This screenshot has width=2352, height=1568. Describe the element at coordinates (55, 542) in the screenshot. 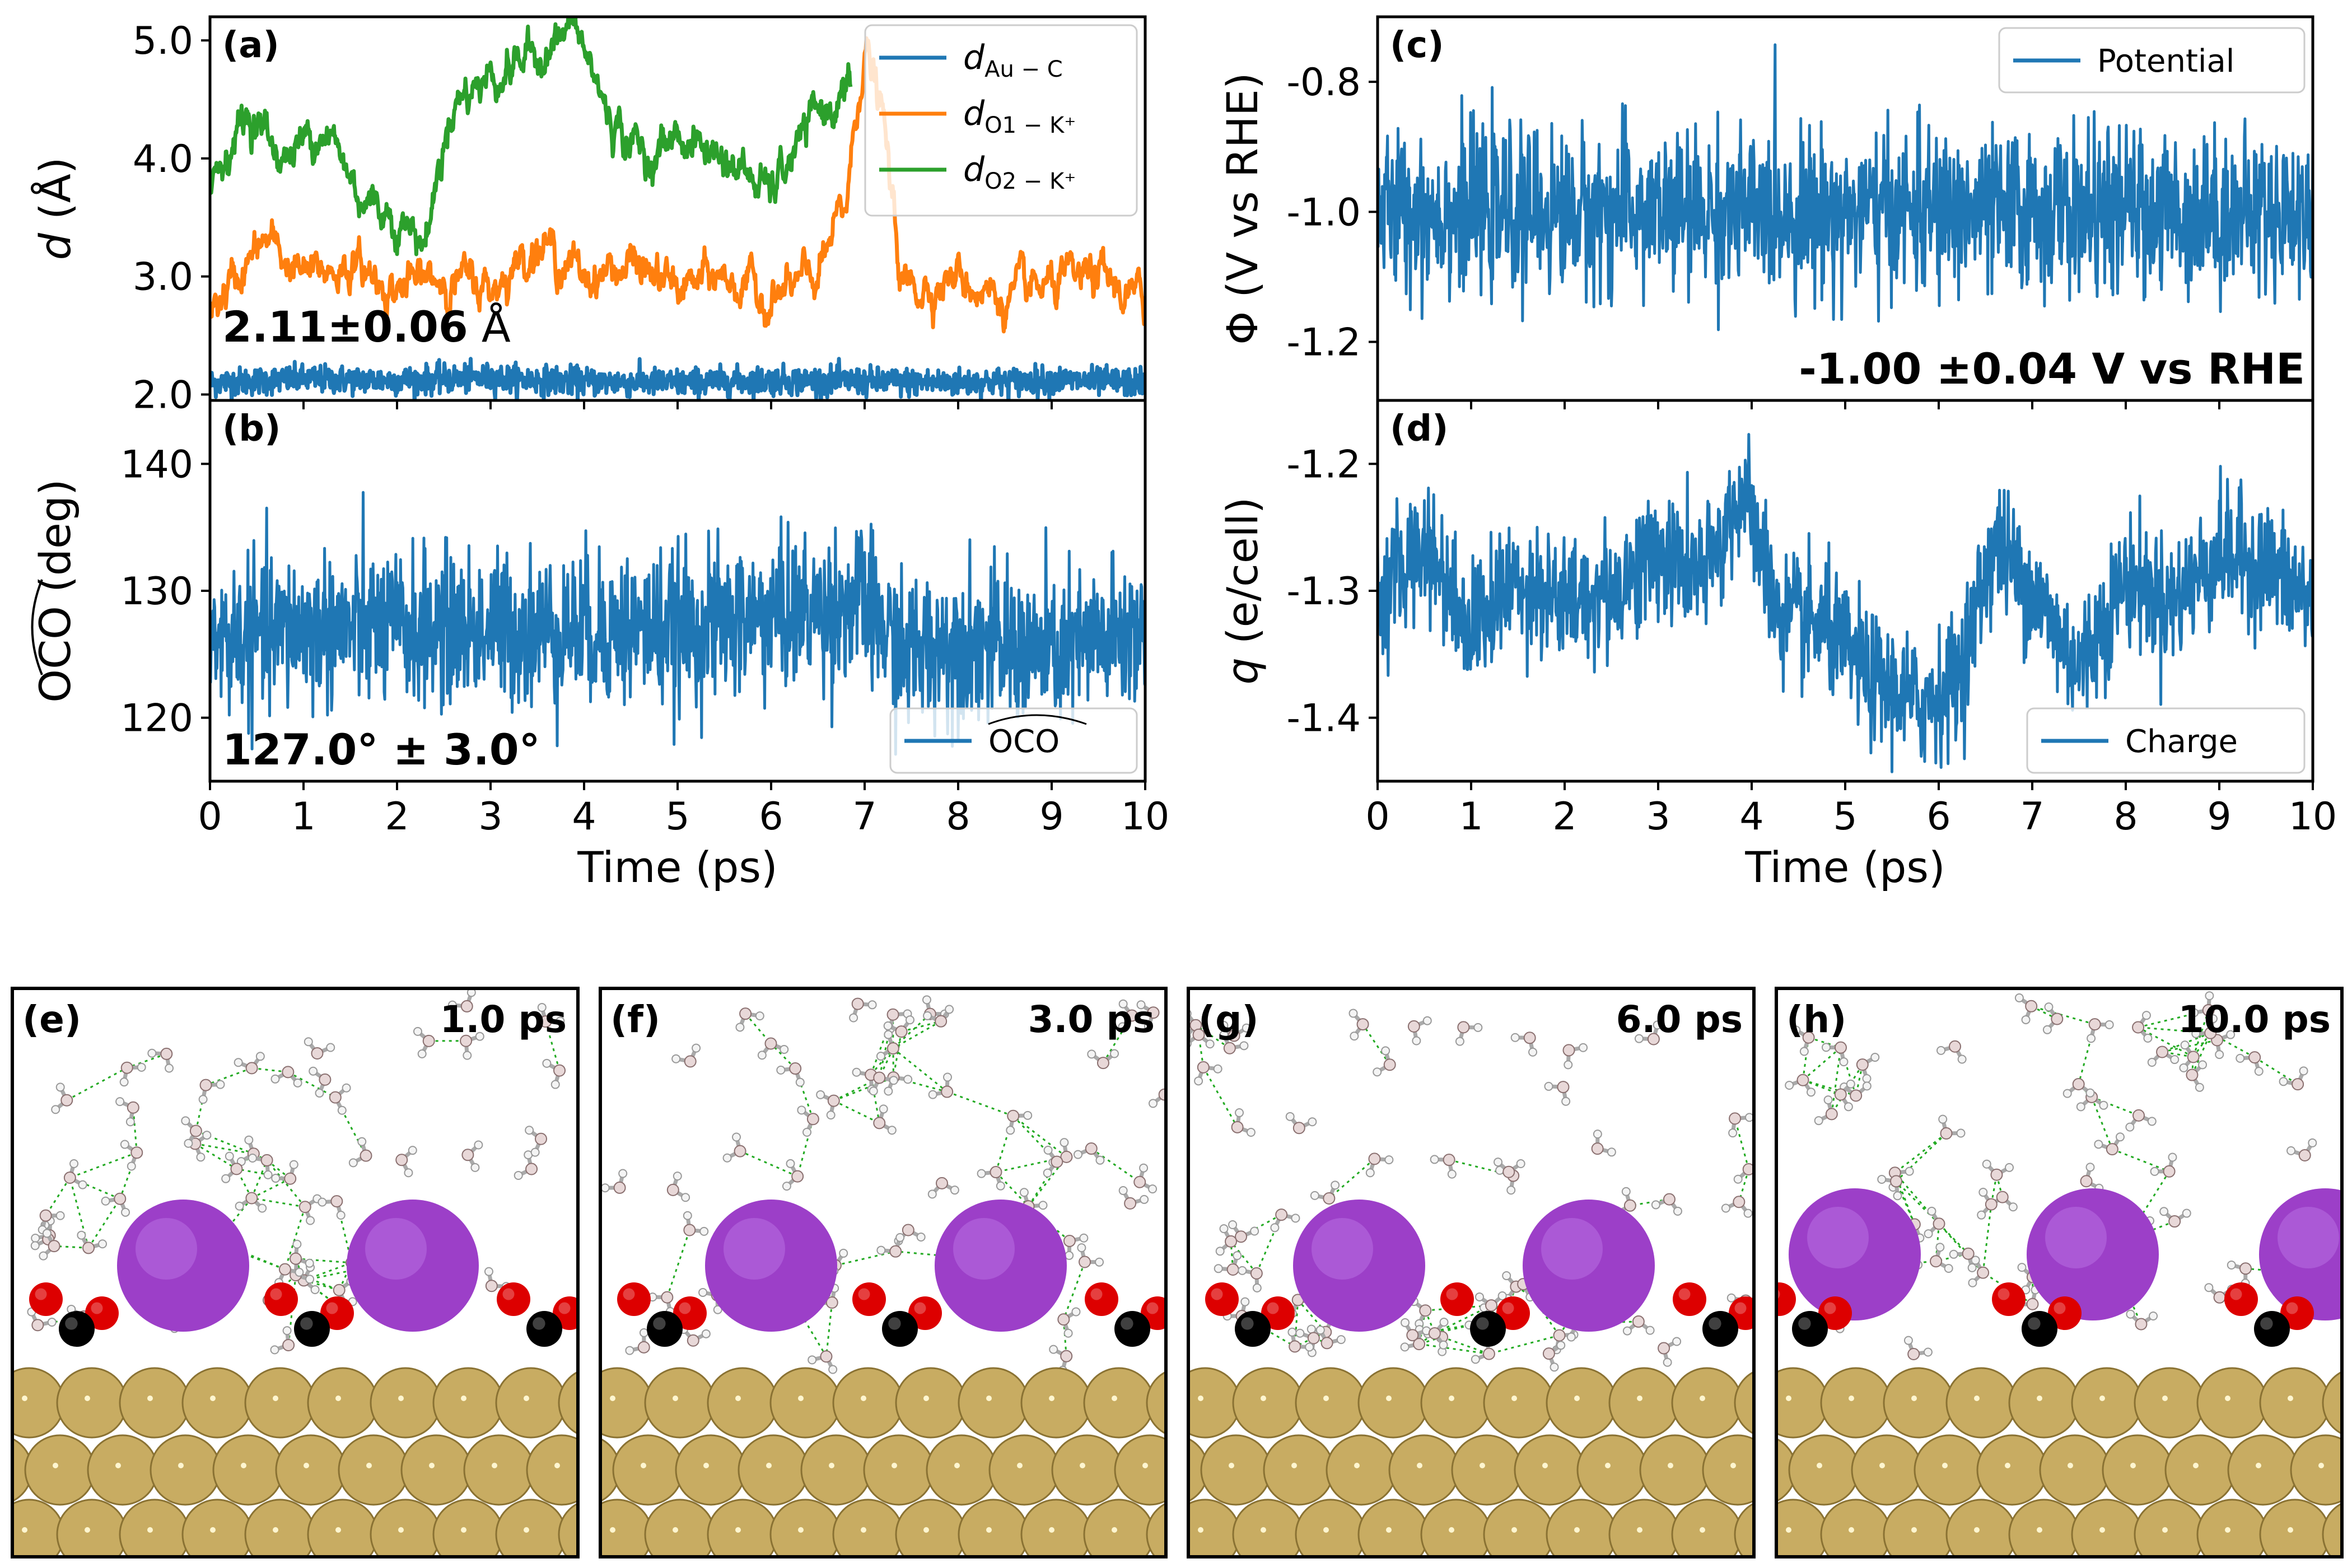

I see `y-label-unit: (deg)` at that location.